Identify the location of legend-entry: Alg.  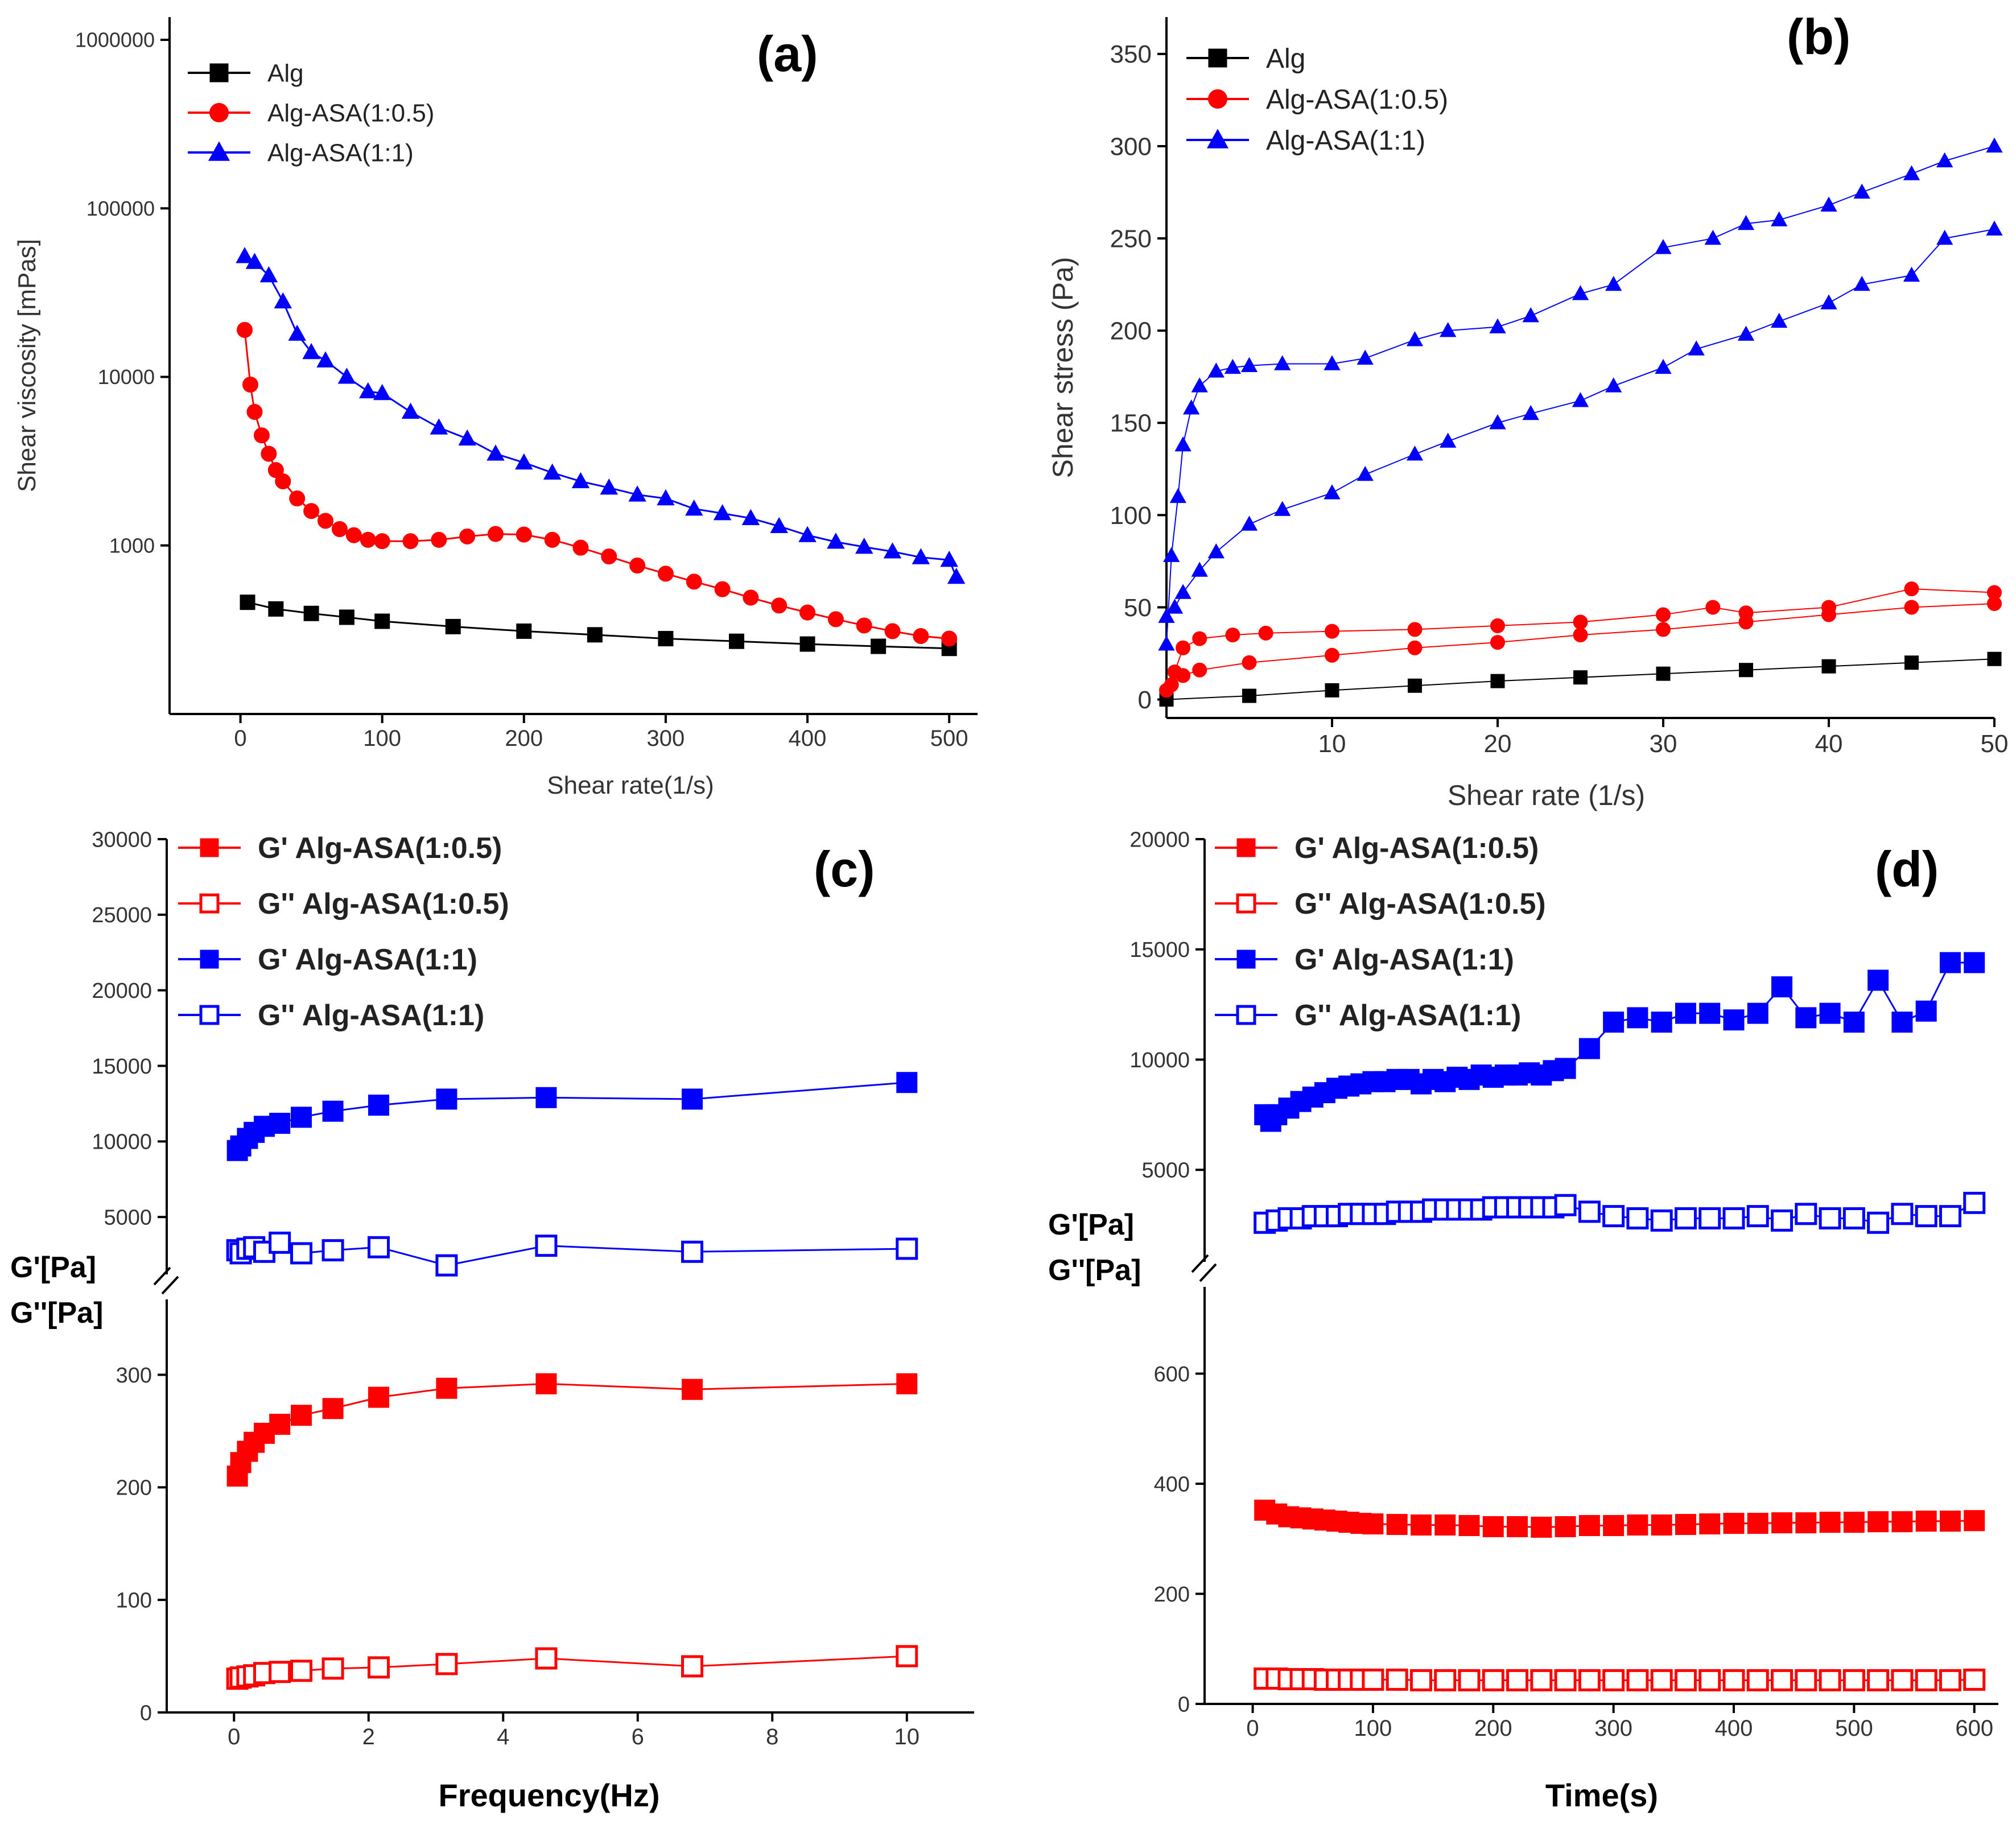
(246, 73).